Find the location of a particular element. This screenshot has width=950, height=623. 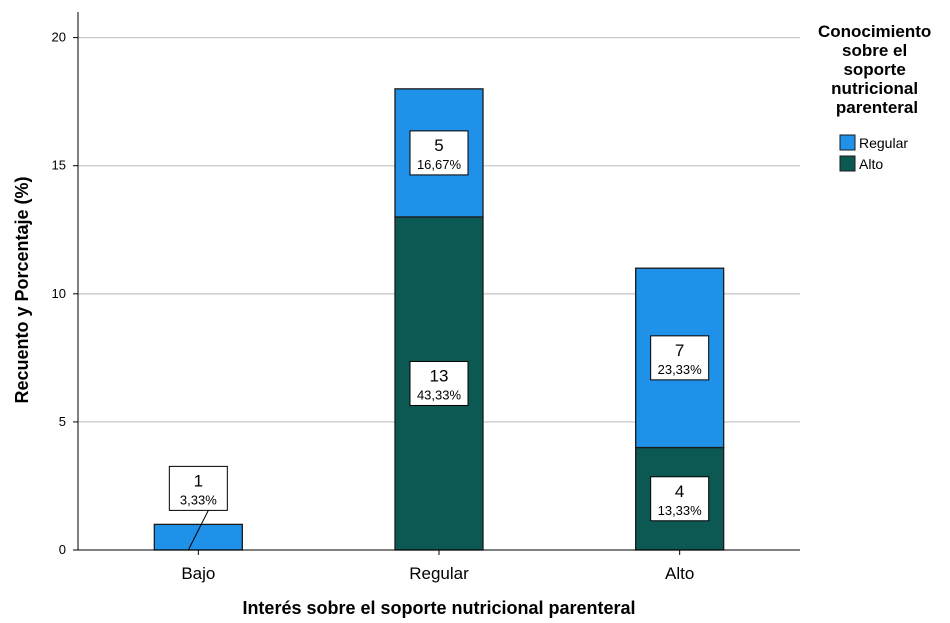

data-label-percent: 3,33% is located at coordinates (198, 499).